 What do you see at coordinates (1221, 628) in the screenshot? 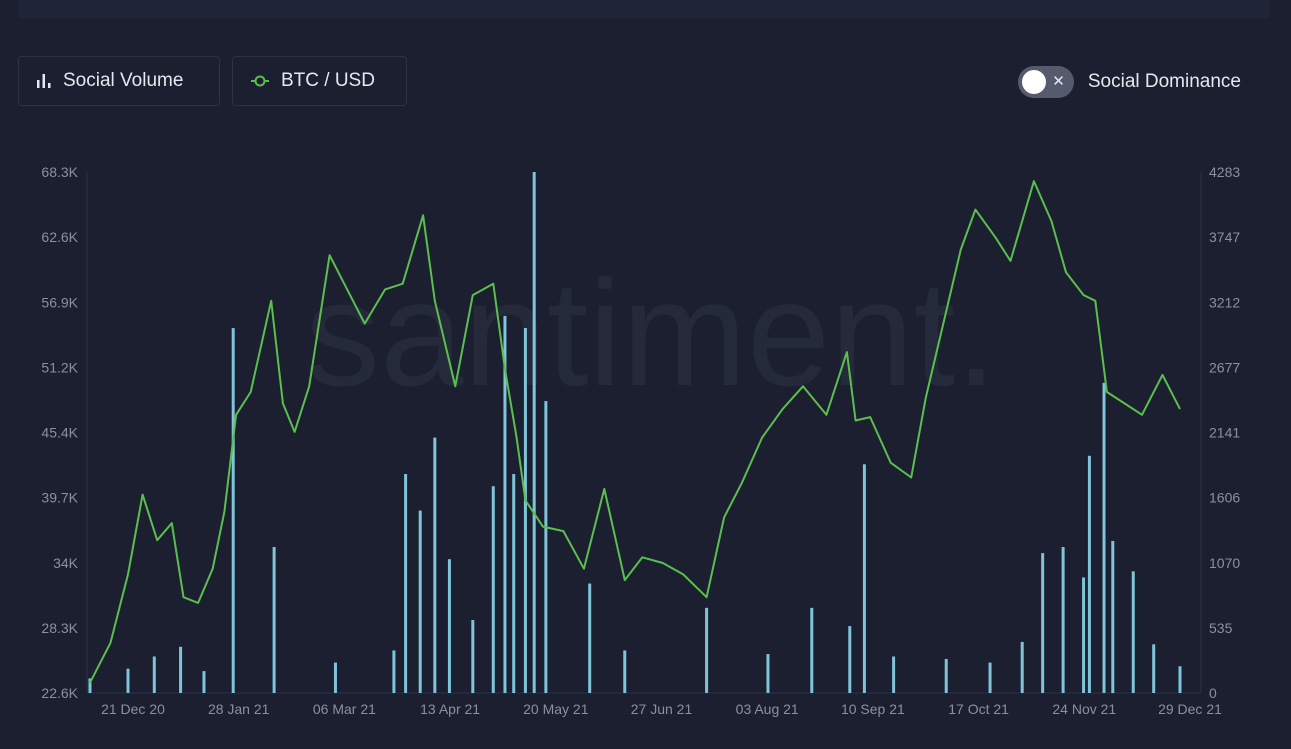
I see `right-tick-label: 535` at bounding box center [1221, 628].